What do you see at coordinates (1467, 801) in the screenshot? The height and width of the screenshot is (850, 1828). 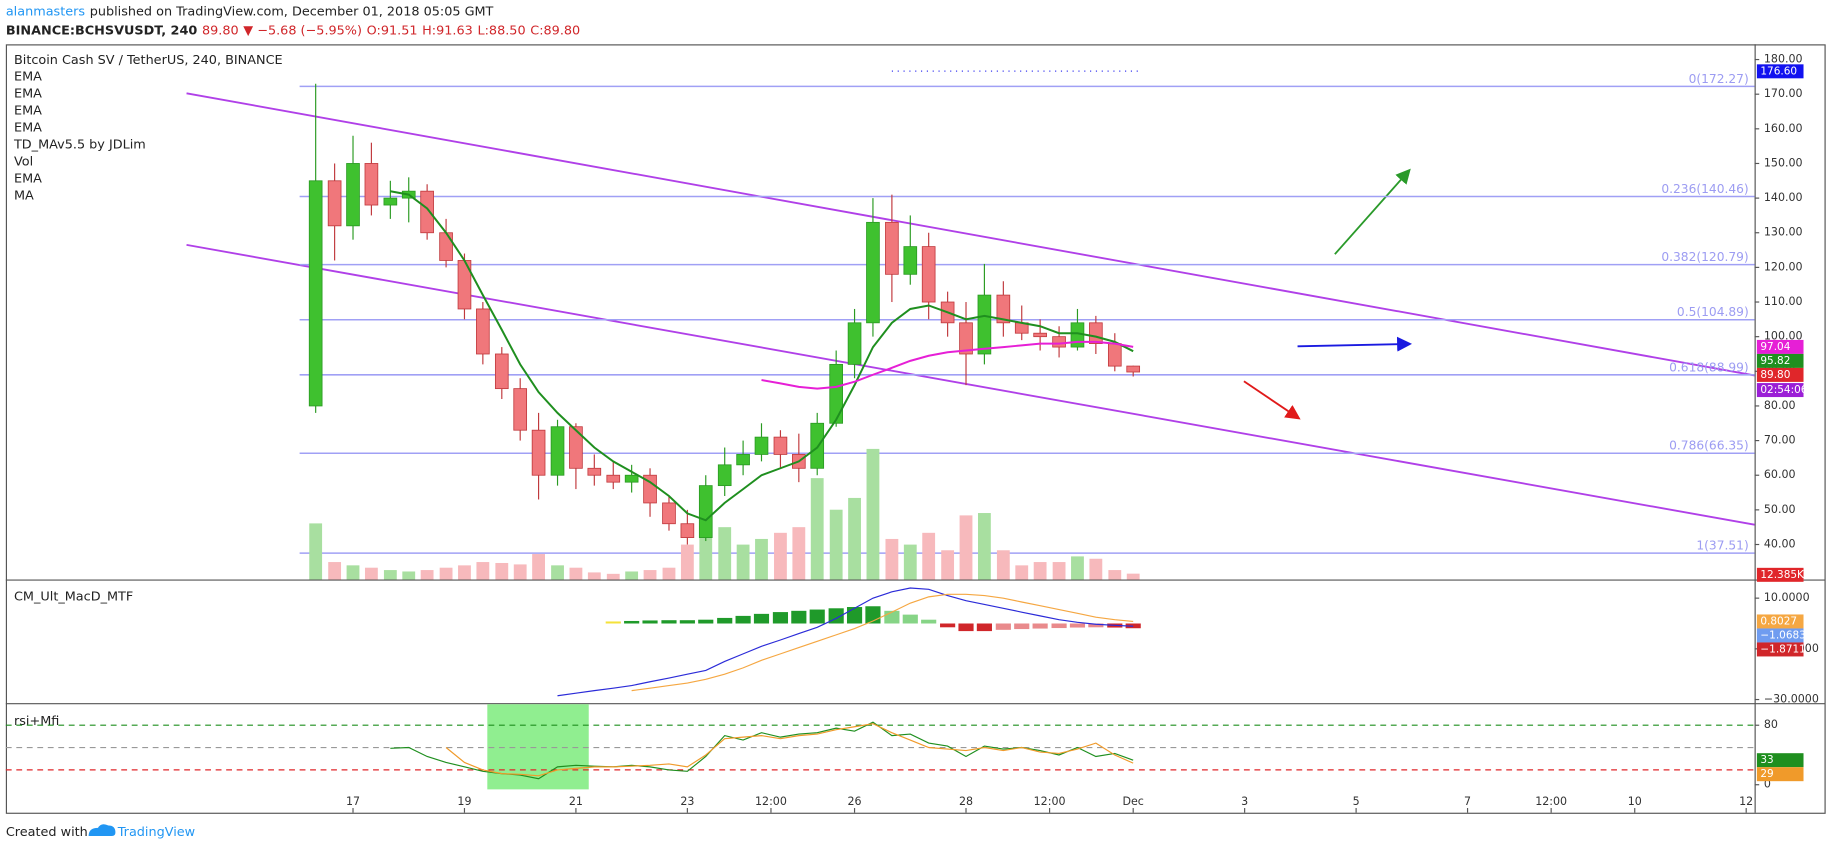 I see `x-tick-label: 7` at bounding box center [1467, 801].